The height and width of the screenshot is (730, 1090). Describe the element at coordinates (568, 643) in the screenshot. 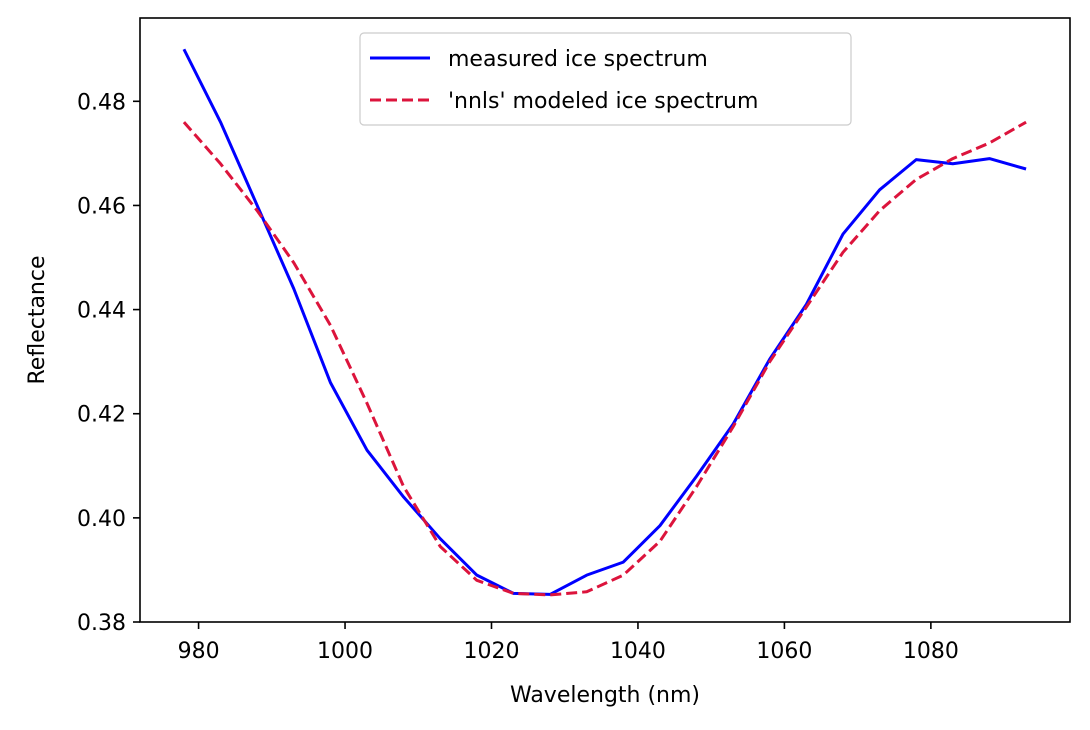

I see `x-axis-ticks: 980 1000 1020 1040 1060 1080` at that location.